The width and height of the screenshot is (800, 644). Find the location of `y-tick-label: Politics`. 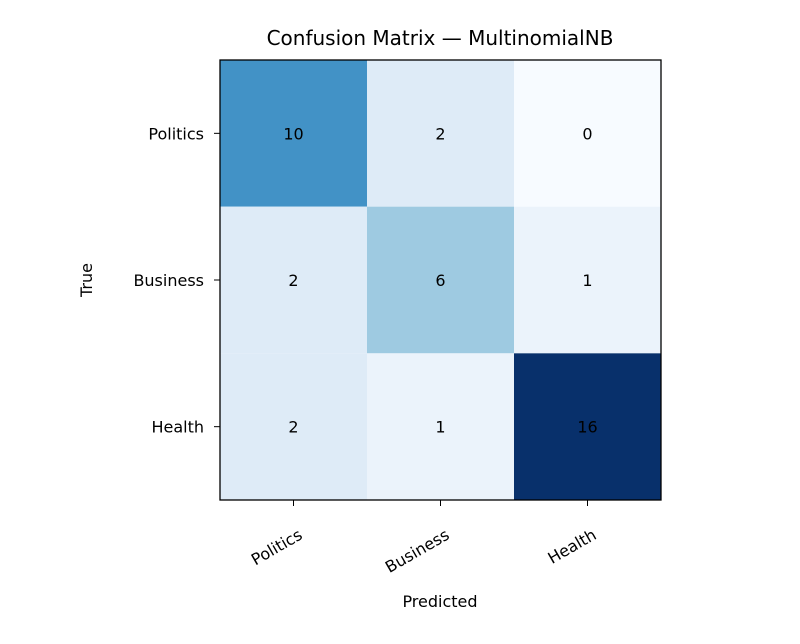

y-tick-label: Politics is located at coordinates (176, 133).